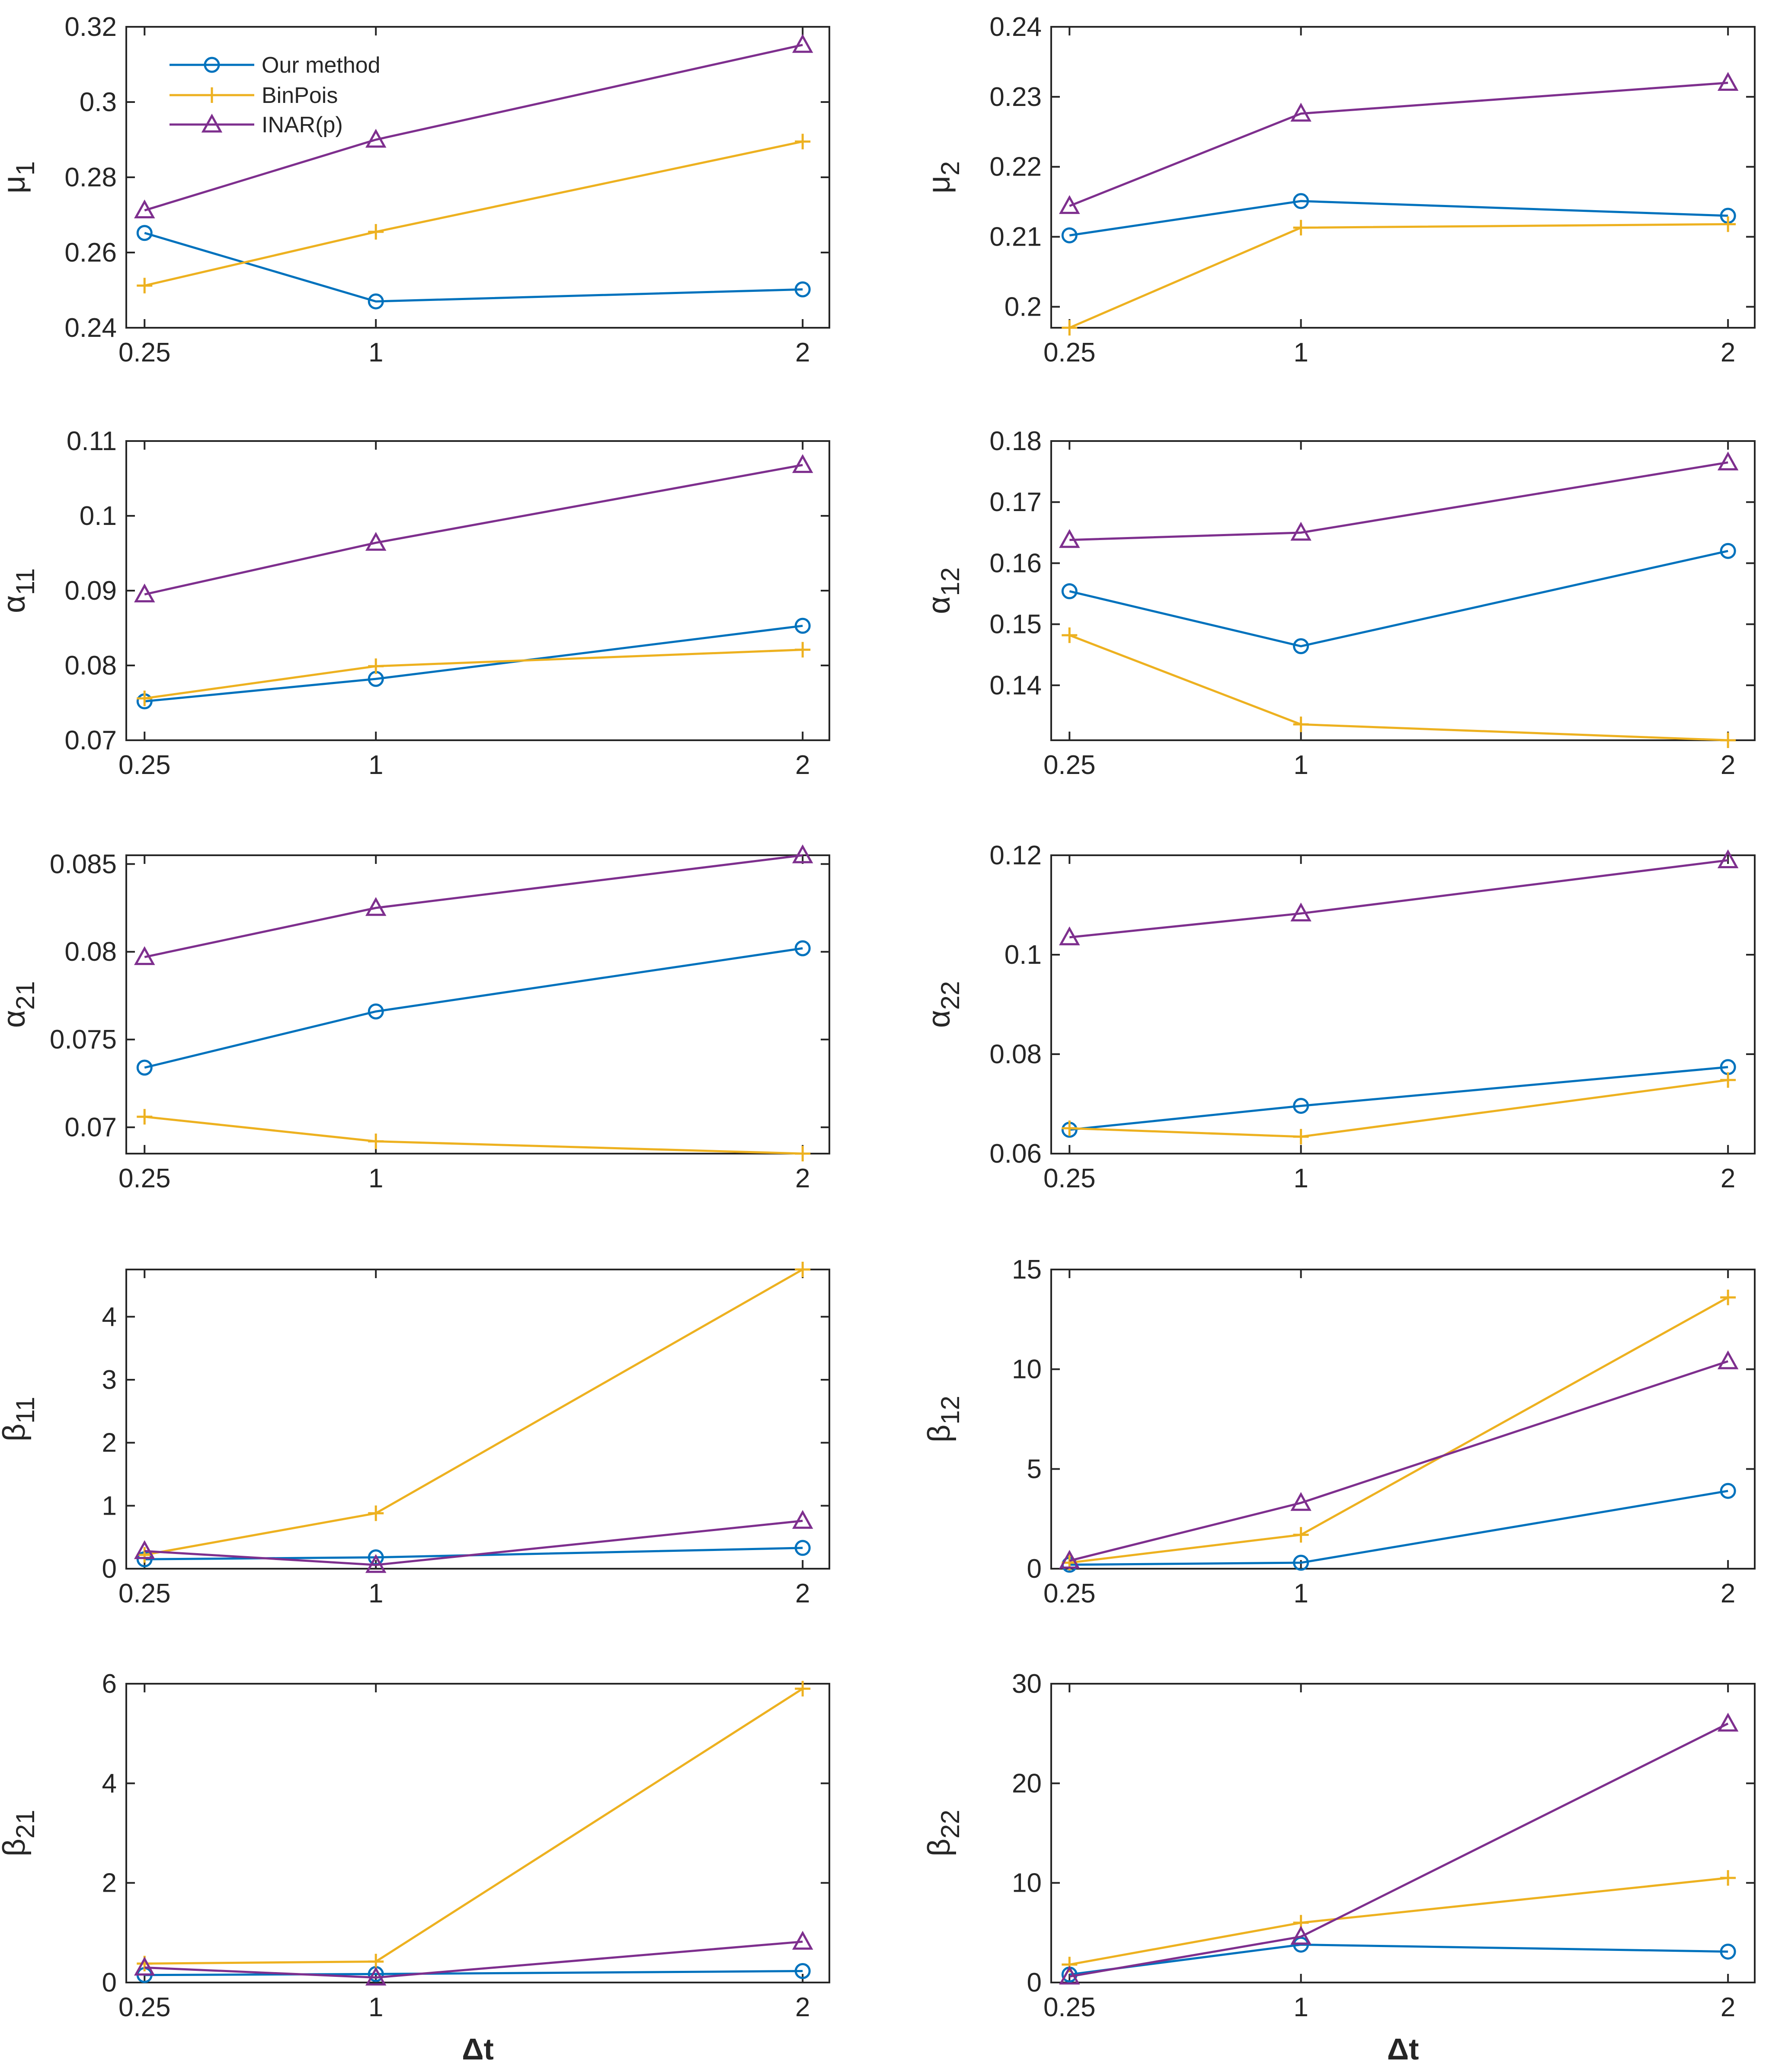  I want to click on legend-marker-inar-p, so click(212, 123).